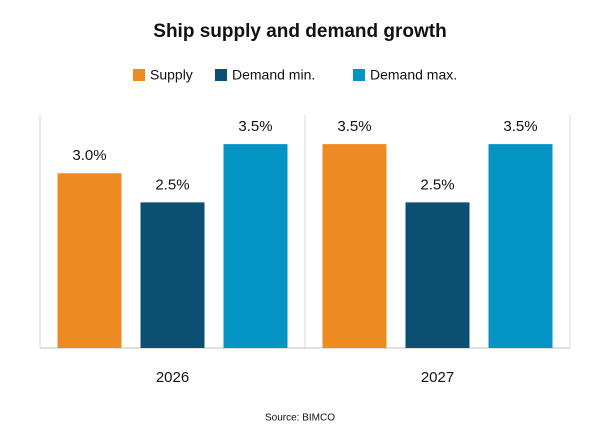 Image resolution: width=600 pixels, height=429 pixels. I want to click on legend-label: Demand min., so click(273, 75).